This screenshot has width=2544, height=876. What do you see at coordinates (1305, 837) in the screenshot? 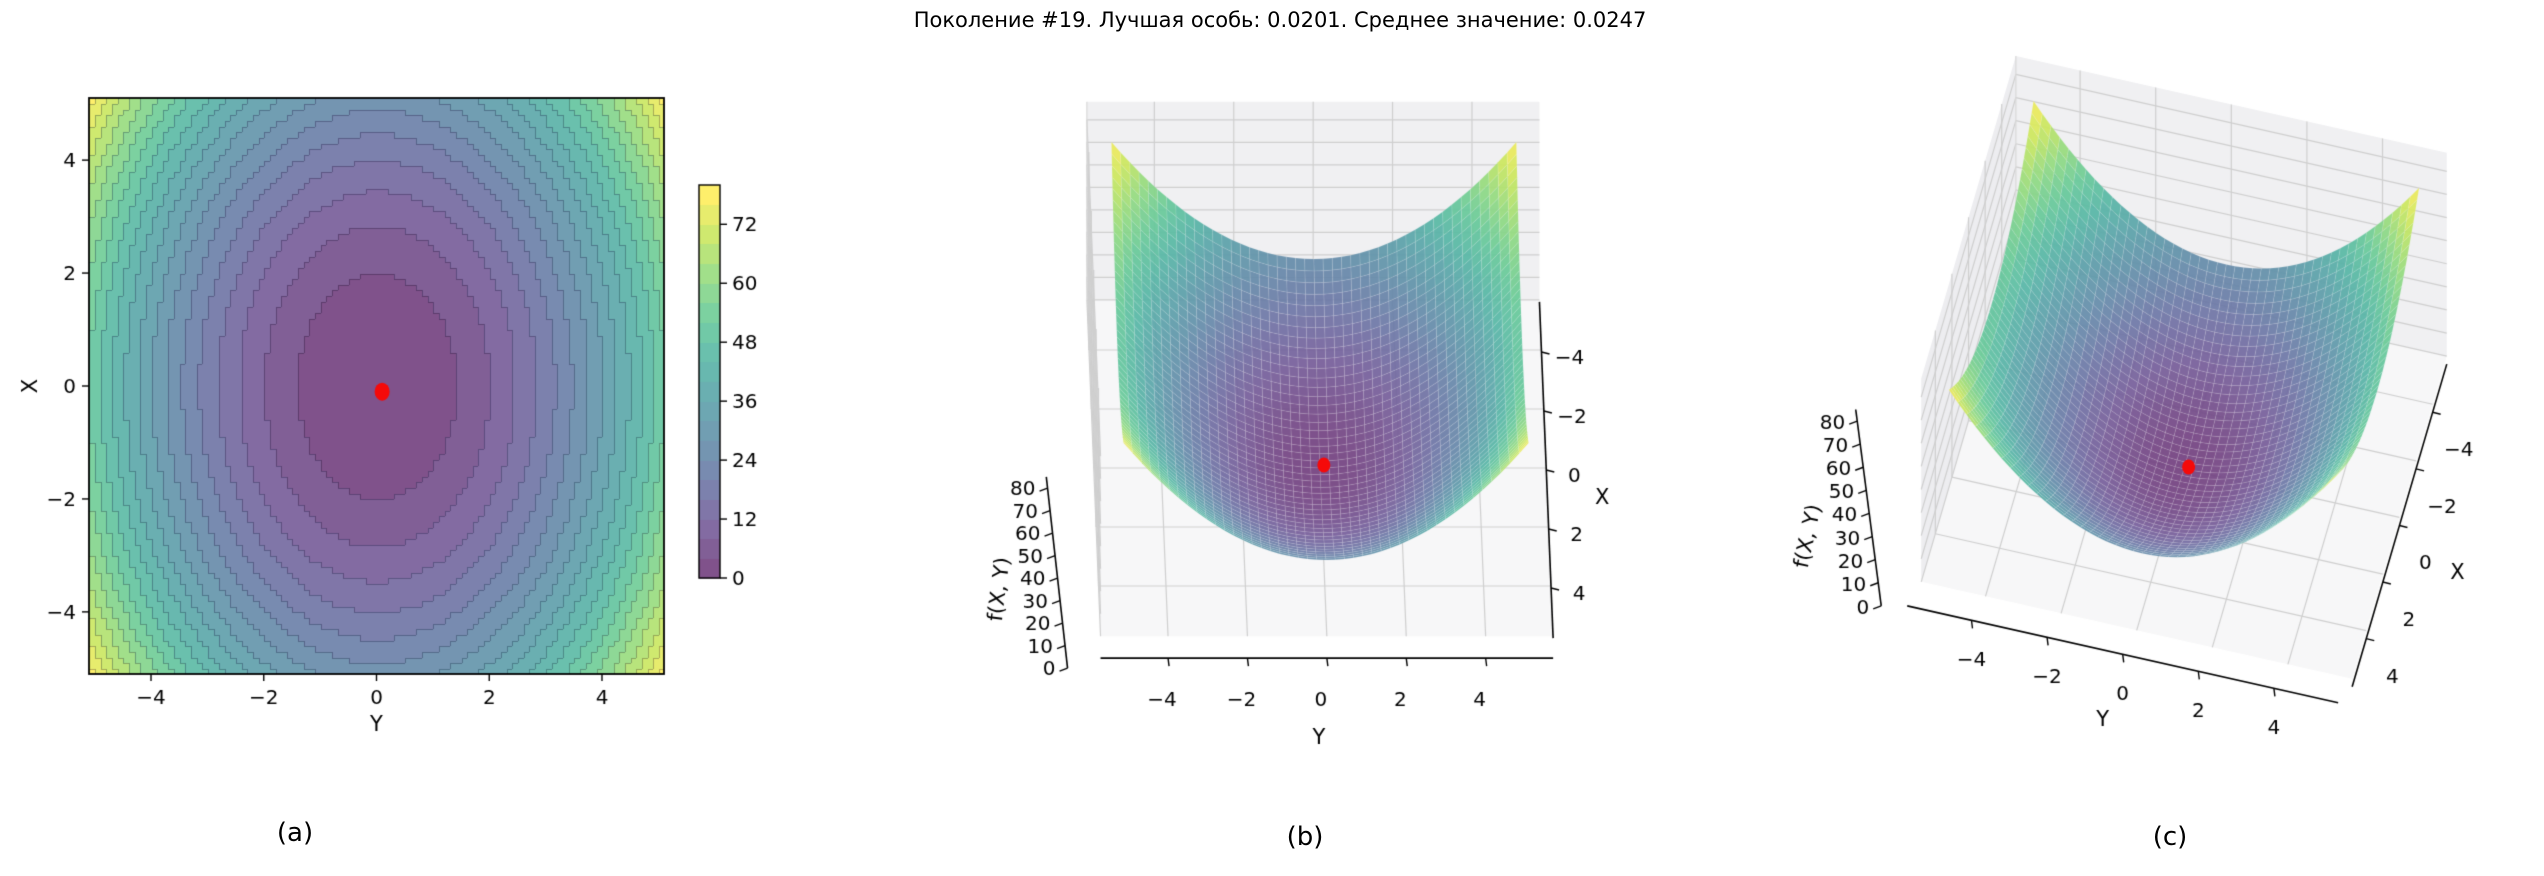
I see `caption-b: (b)` at bounding box center [1305, 837].